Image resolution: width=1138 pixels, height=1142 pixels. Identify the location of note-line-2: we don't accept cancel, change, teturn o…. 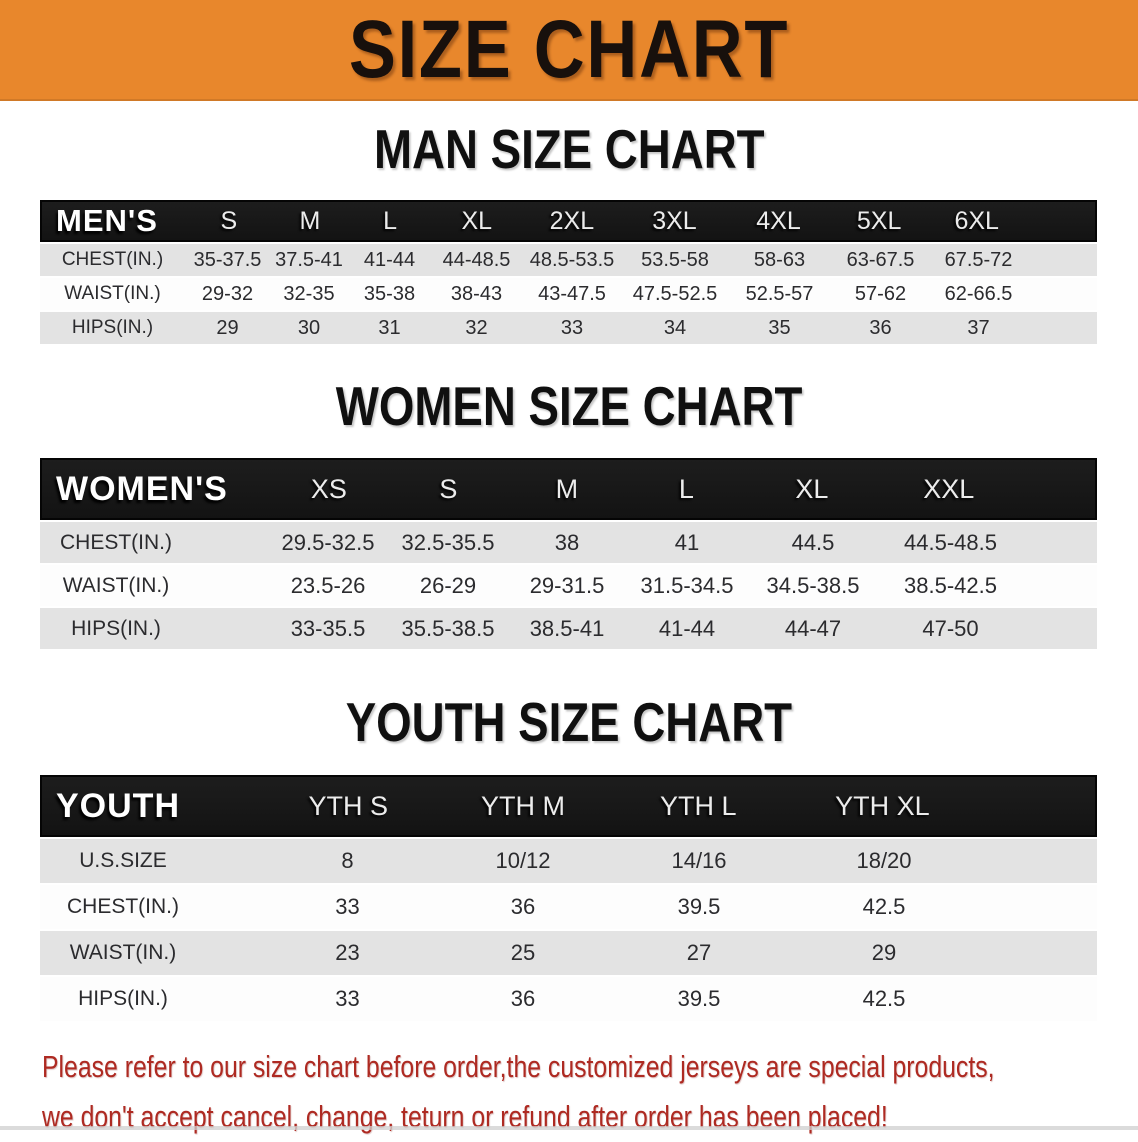
(465, 1116).